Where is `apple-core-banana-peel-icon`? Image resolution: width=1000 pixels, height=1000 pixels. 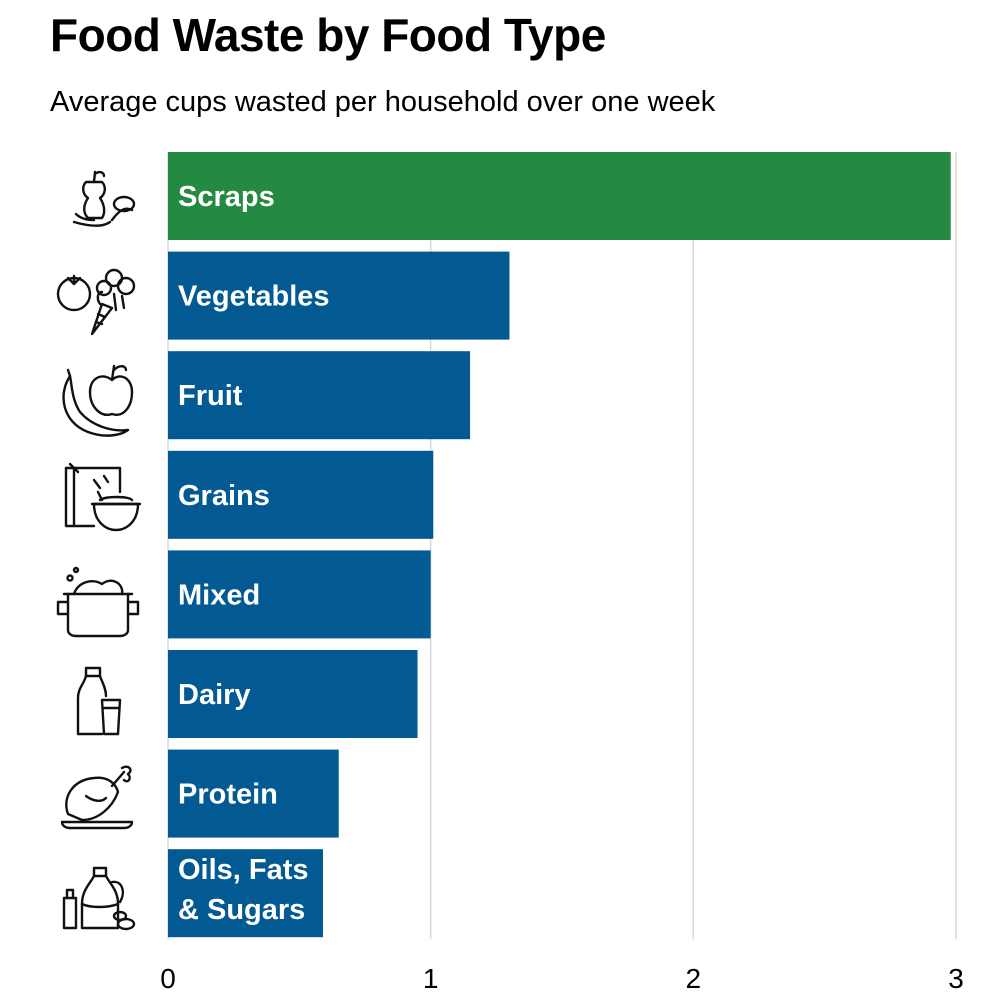 apple-core-banana-peel-icon is located at coordinates (104, 198).